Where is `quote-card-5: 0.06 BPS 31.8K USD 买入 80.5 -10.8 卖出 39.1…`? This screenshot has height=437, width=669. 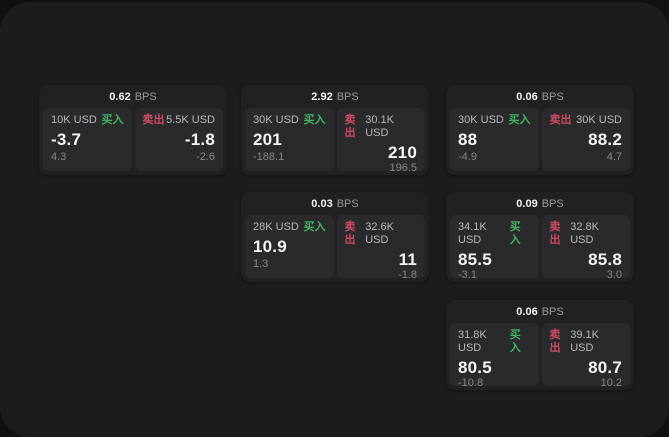 quote-card-5: 0.06 BPS 31.8K USD 买入 80.5 -10.8 卖出 39.1… is located at coordinates (540, 345).